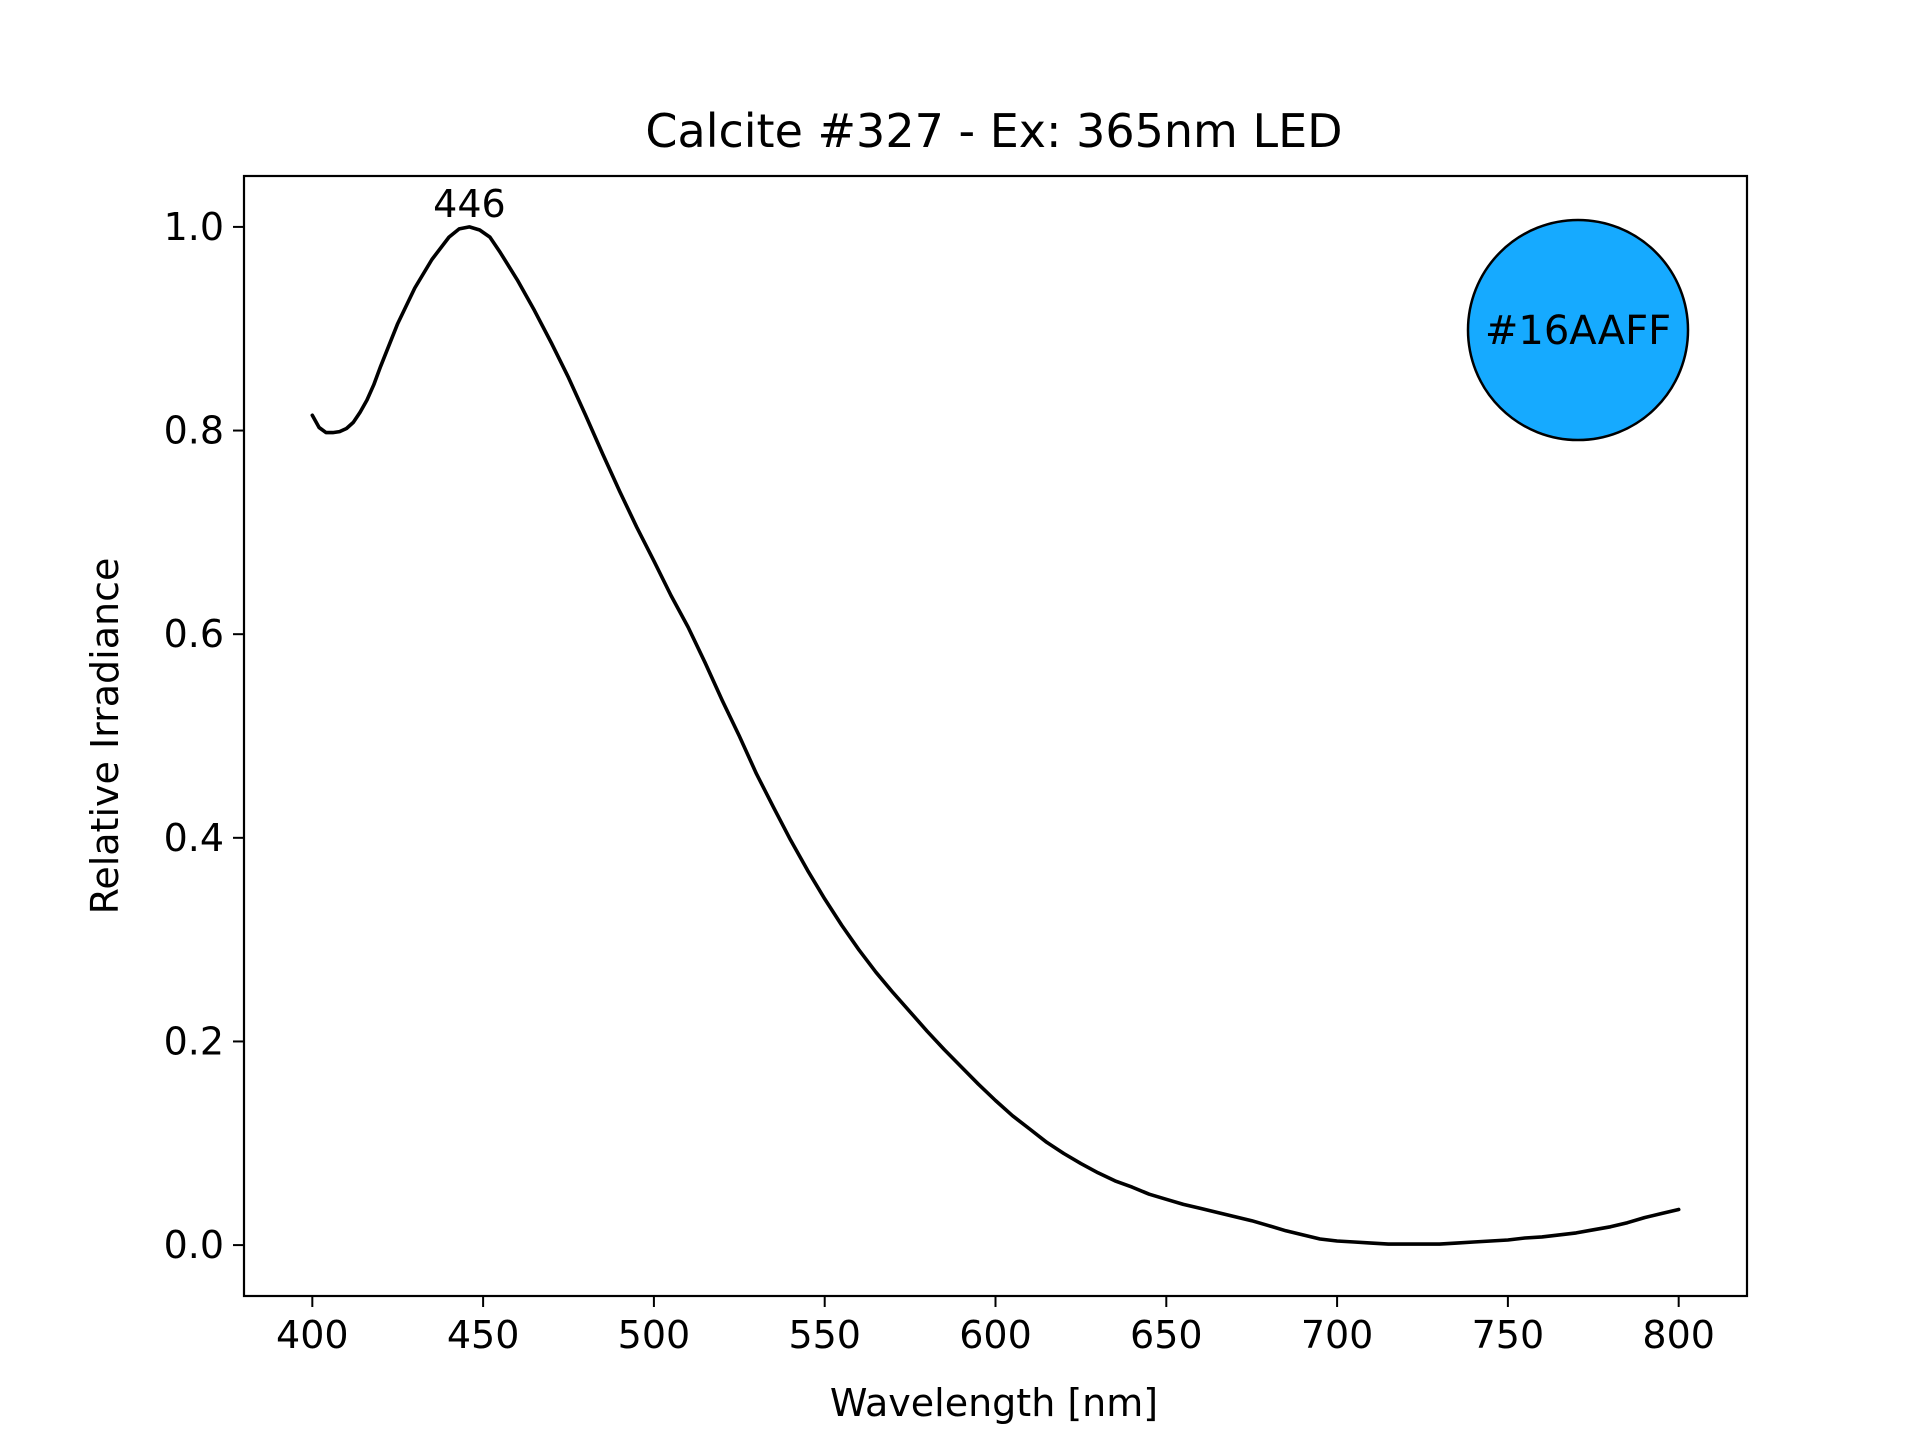  What do you see at coordinates (994, 1403) in the screenshot?
I see `x-axis-label: Wavelength [nm]` at bounding box center [994, 1403].